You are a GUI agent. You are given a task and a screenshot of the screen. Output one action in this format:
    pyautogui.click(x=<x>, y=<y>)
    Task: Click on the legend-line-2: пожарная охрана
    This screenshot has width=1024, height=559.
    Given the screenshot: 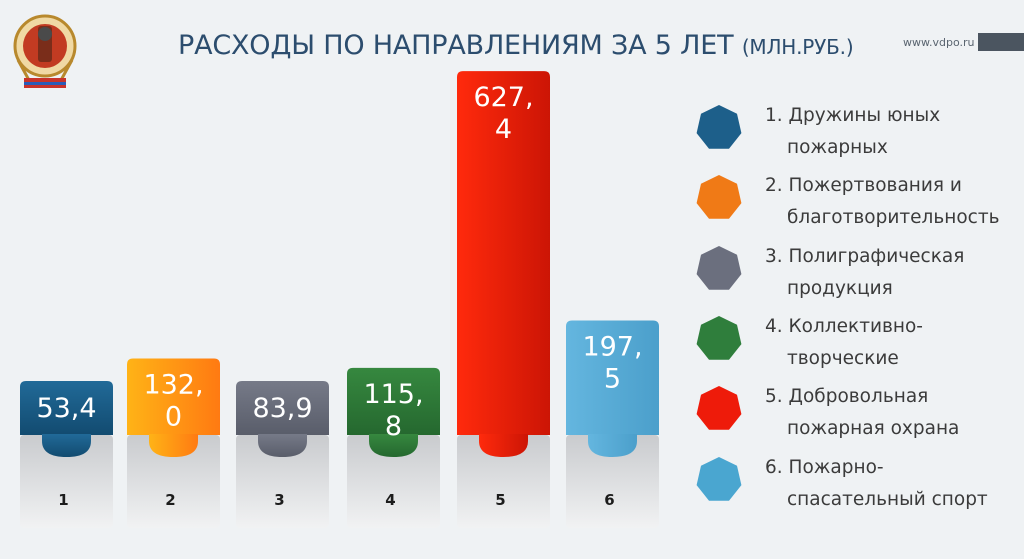 What is the action you would take?
    pyautogui.click(x=873, y=428)
    